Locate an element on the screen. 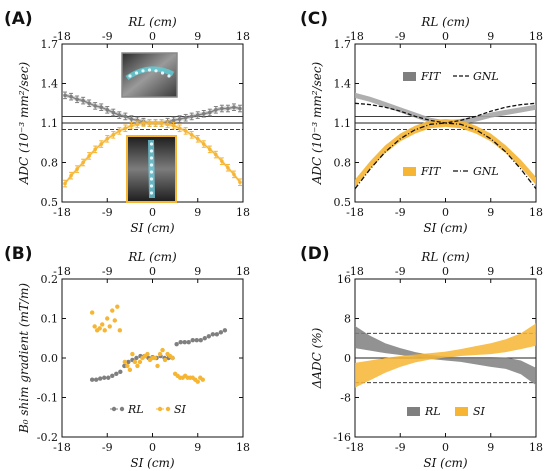 This screenshot has height=471, width=550. y-tick-label: -16 is located at coordinates (342, 437).